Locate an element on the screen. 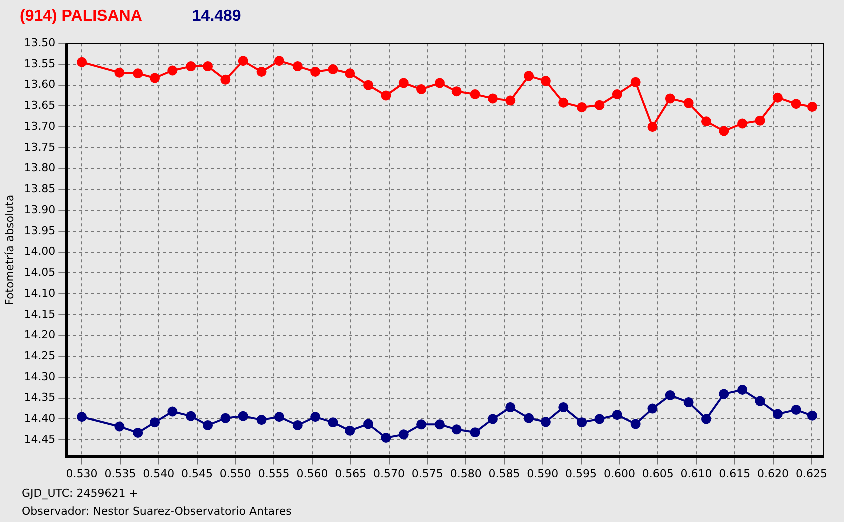 The height and width of the screenshot is (522, 844). x-tick-label: 0.560 is located at coordinates (312, 473).